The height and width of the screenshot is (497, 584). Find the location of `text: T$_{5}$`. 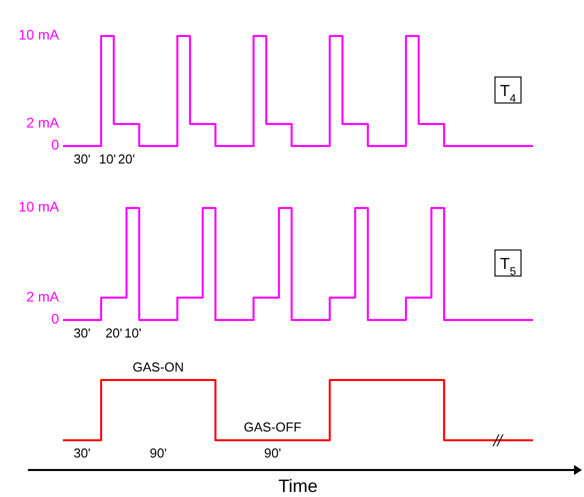

text: T$_{5}$ is located at coordinates (508, 267).